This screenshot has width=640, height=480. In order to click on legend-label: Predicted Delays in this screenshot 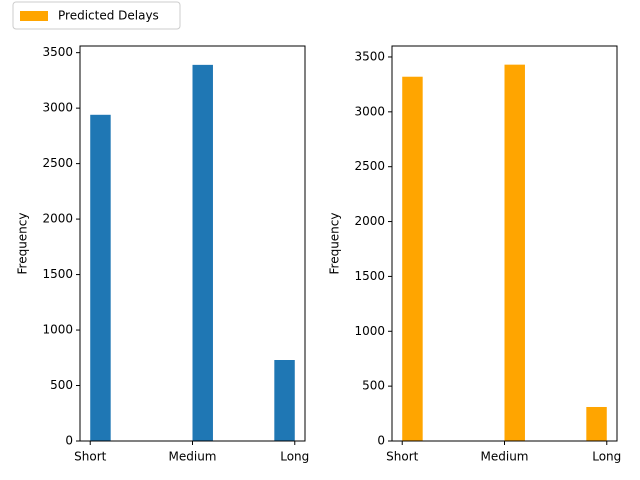, I will do `click(108, 16)`.